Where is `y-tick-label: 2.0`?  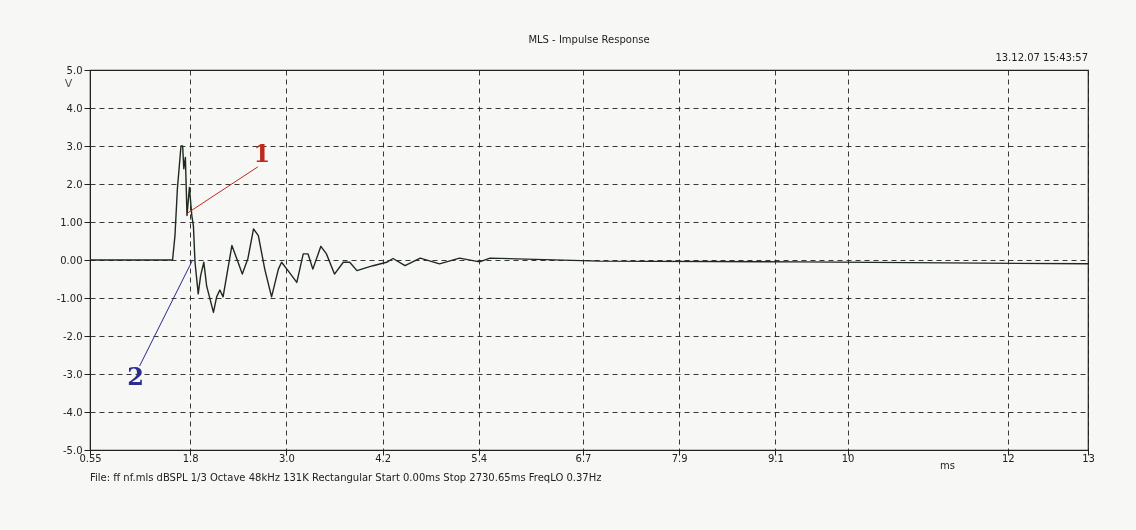
y-tick-label: 2.0 is located at coordinates (74, 184).